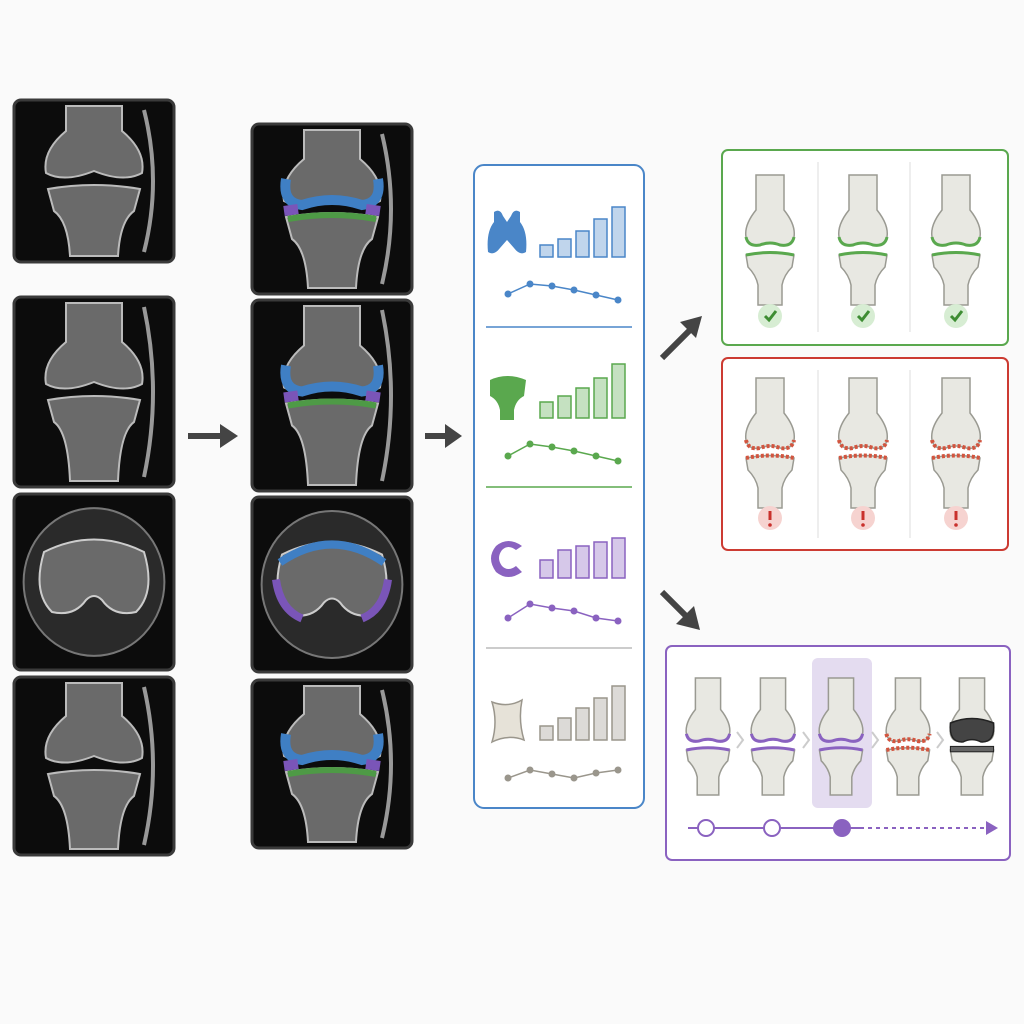  Describe the element at coordinates (506, 559) in the screenshot. I see `meniscus-icon` at that location.